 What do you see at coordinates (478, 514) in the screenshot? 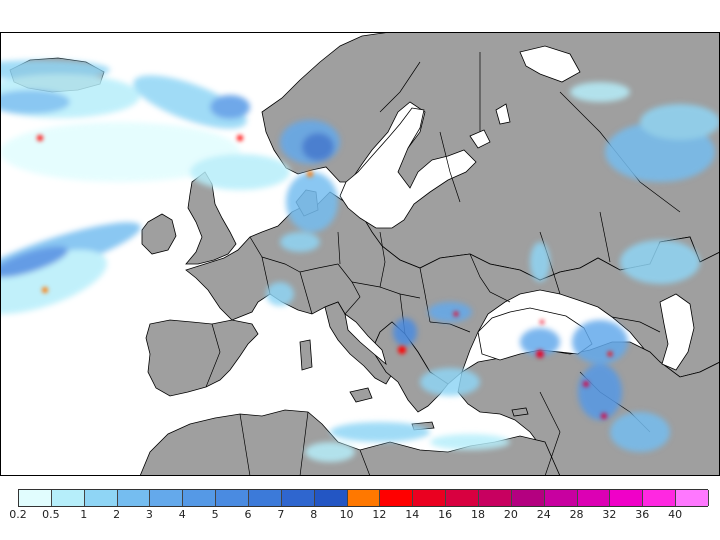
I see `legend-tick-label: 18` at bounding box center [478, 514].